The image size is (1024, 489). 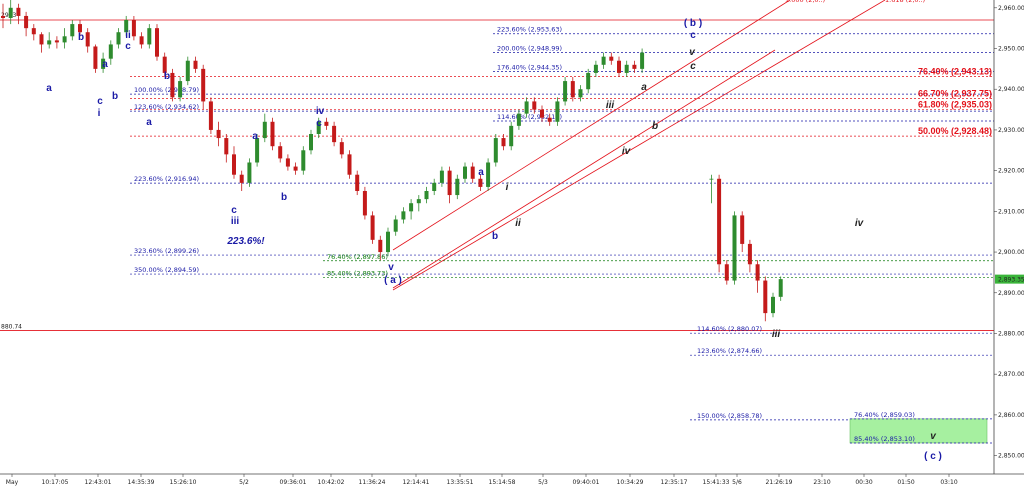 I want to click on fib-level-label-7: 223.60% (2,916.94), so click(x=166, y=179).